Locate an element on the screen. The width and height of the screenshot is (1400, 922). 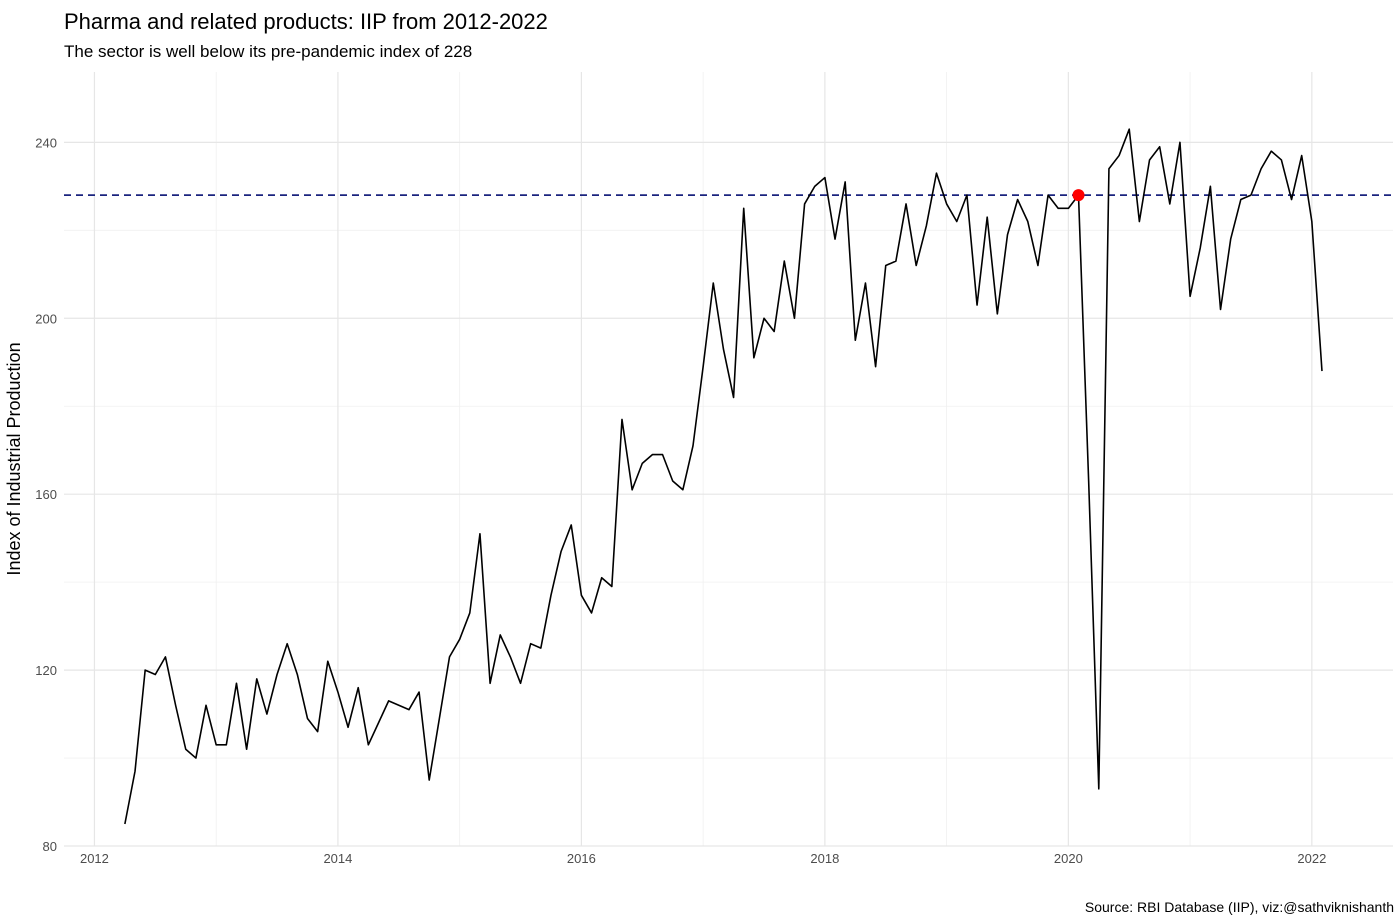
y-tick-label: 200 is located at coordinates (46, 318).